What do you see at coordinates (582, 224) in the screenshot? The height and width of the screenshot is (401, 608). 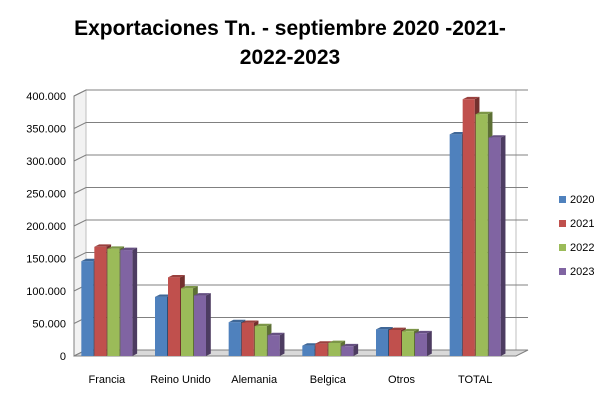 I see `legend-label: 2021` at bounding box center [582, 224].